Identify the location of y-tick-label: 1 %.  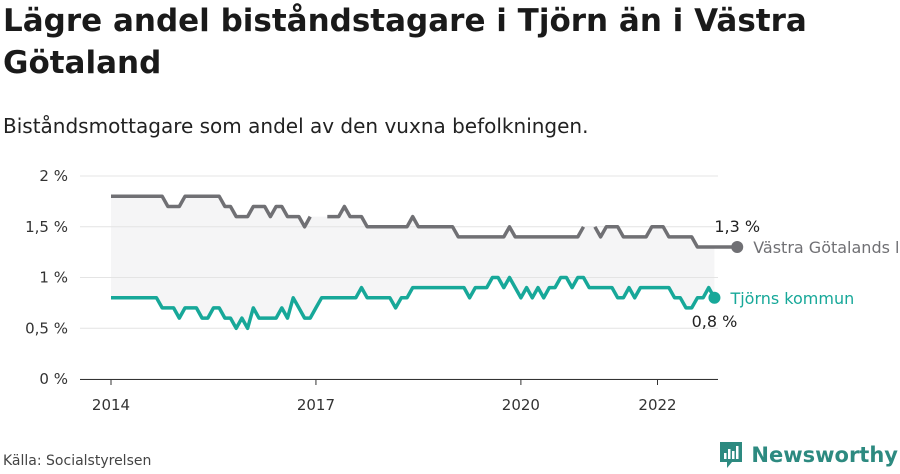
(53, 278).